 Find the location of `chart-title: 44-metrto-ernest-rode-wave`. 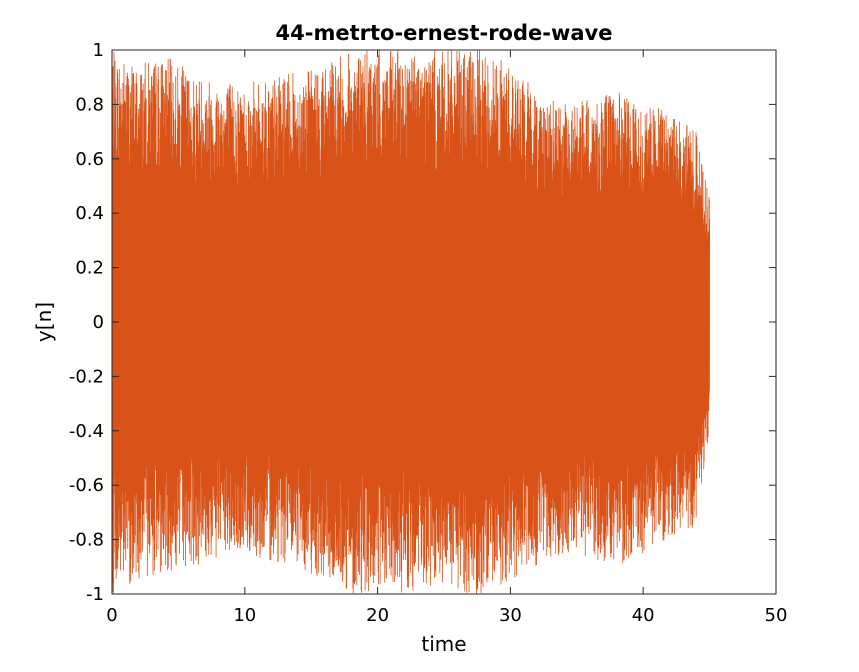

chart-title: 44-metrto-ernest-rode-wave is located at coordinates (444, 33).